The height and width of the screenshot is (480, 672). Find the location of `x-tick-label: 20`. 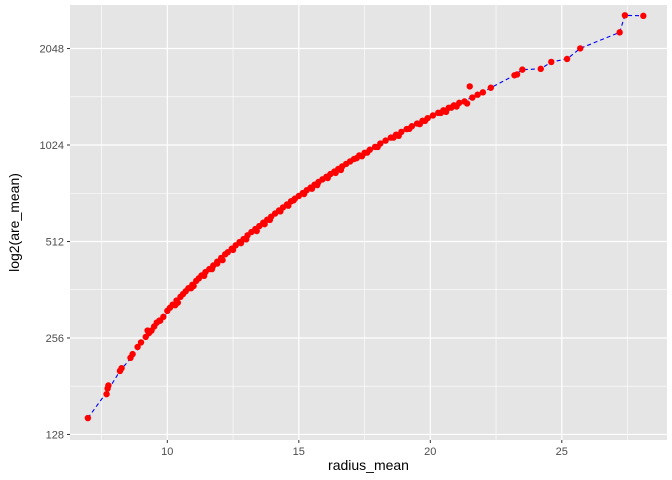

x-tick-label: 20 is located at coordinates (430, 452).